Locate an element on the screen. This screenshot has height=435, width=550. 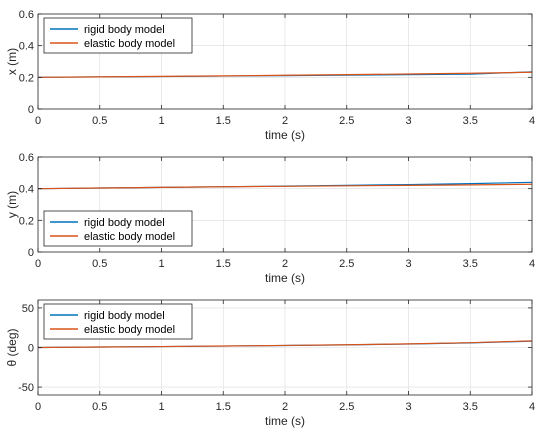
y-axis-label: y (m) is located at coordinates (12, 204).